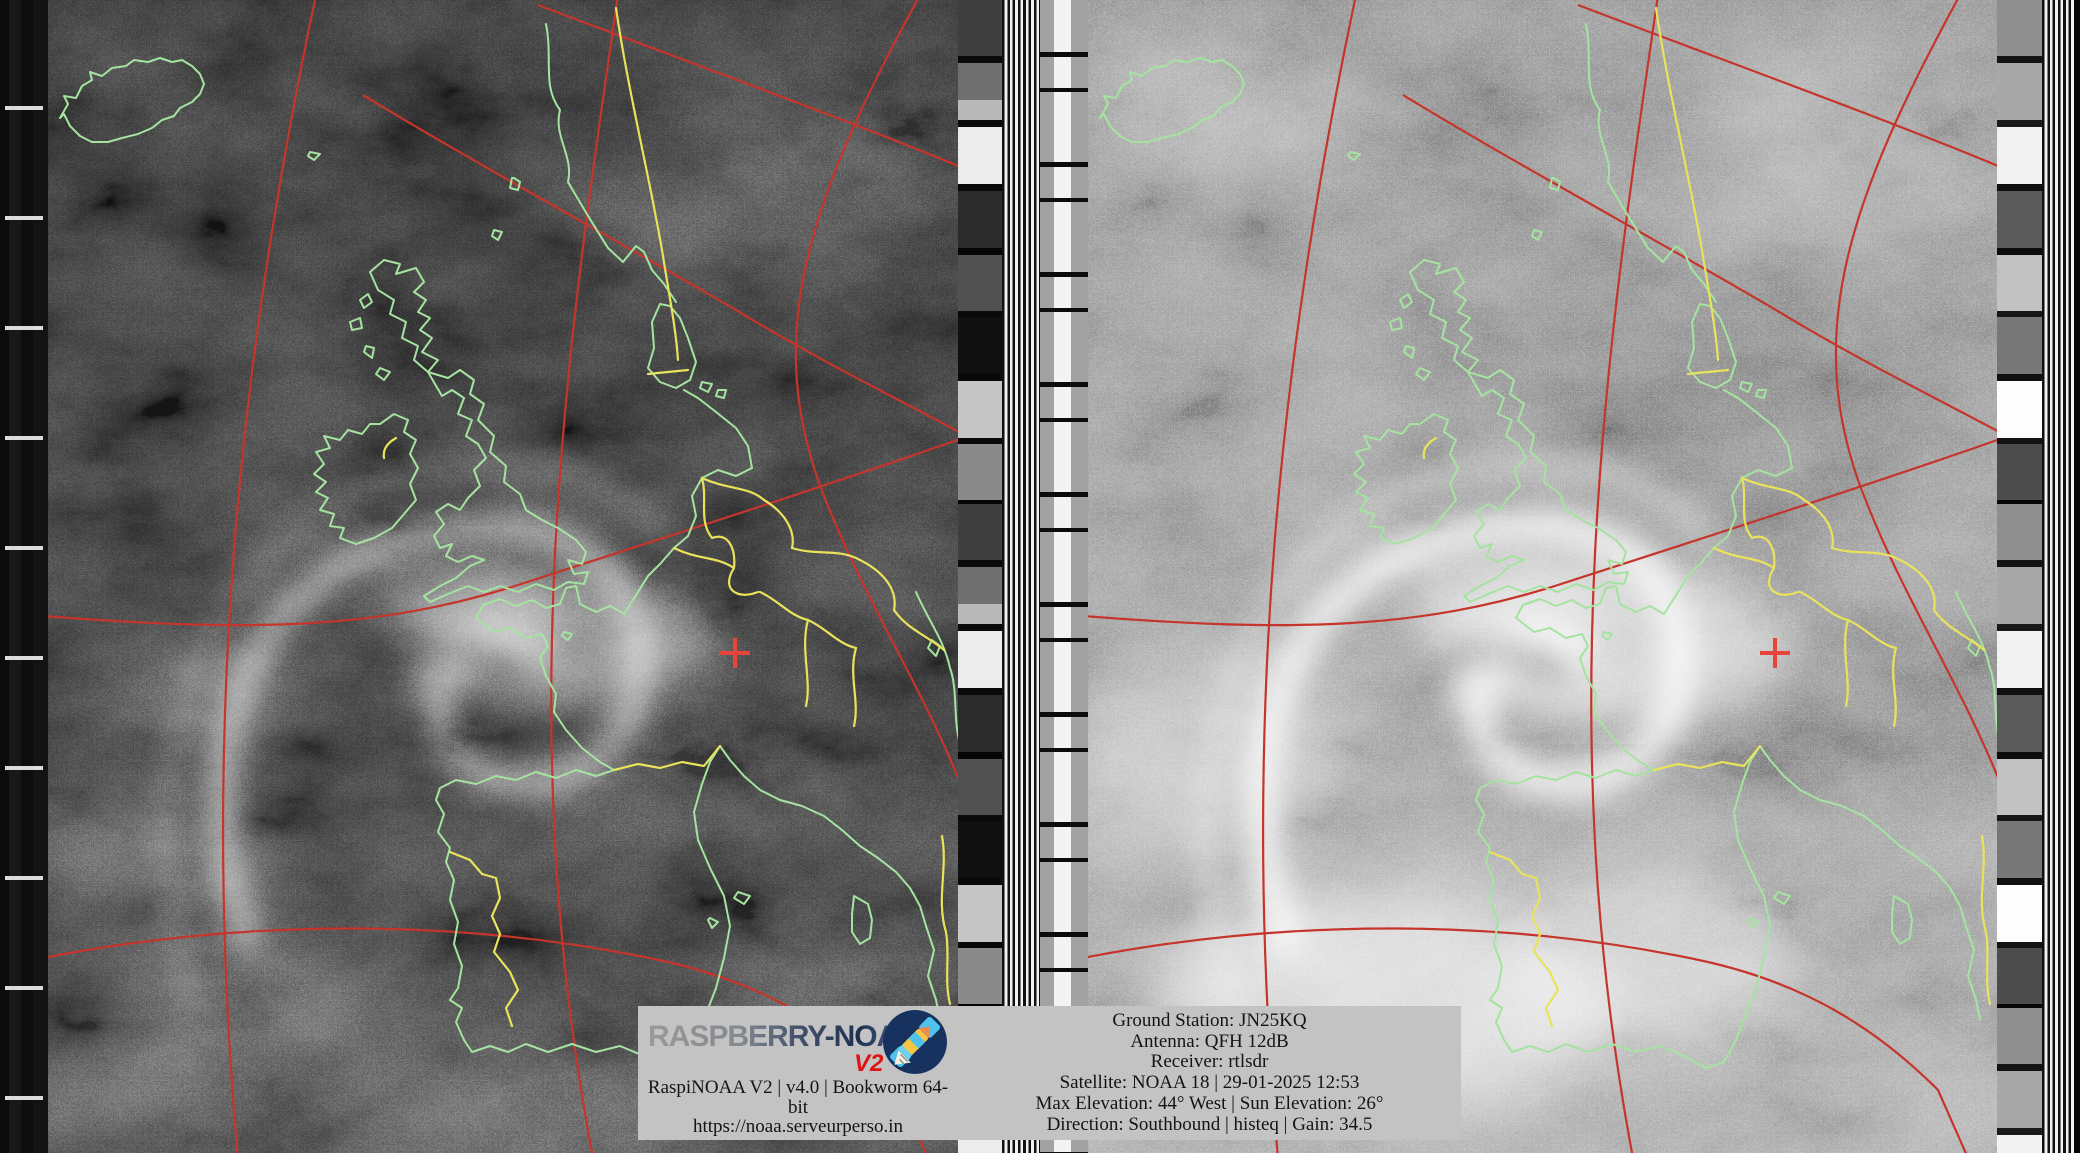  I want to click on sync-b-strip, so click(1021, 576).